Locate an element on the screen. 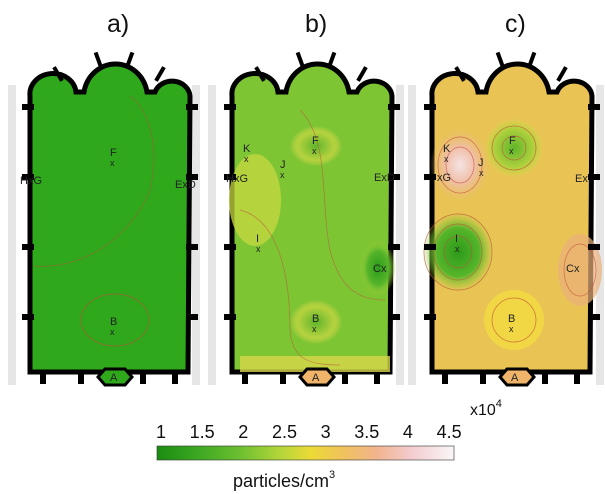 The image size is (605, 494). colorbar-scale-exponent: 4 is located at coordinates (499, 404).